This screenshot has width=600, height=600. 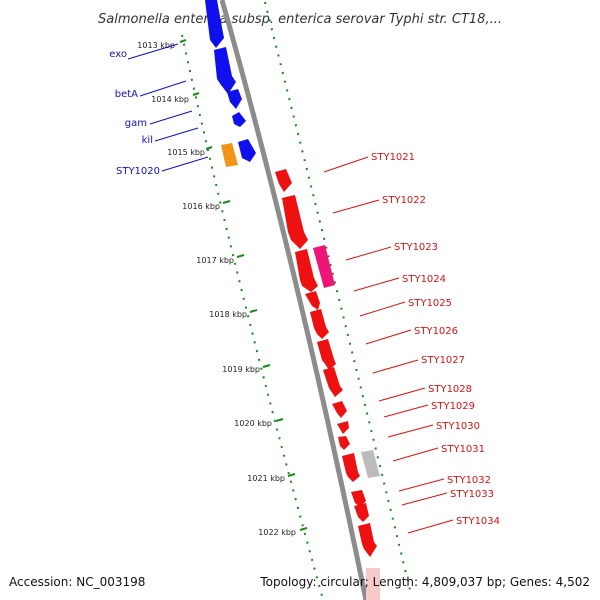 I want to click on gene-arrow-sty1031-grey, so click(x=370, y=464).